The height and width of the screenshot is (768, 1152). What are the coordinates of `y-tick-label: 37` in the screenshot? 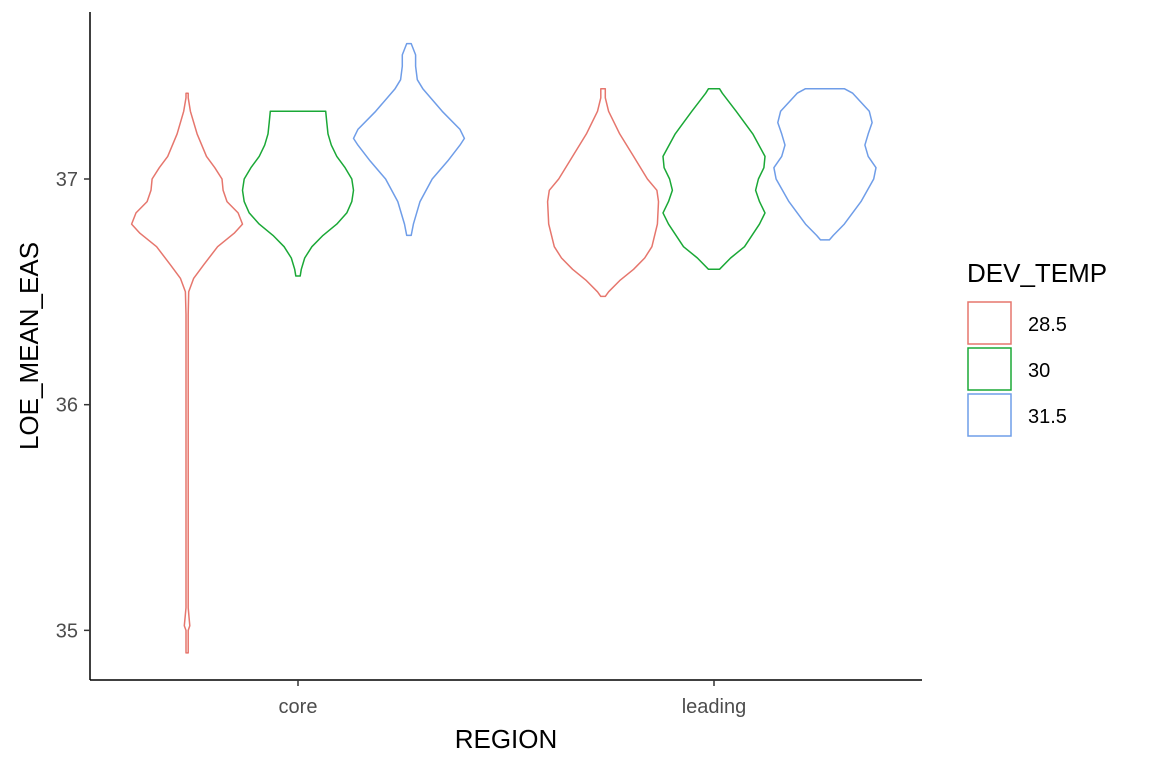 It's located at (67, 180).